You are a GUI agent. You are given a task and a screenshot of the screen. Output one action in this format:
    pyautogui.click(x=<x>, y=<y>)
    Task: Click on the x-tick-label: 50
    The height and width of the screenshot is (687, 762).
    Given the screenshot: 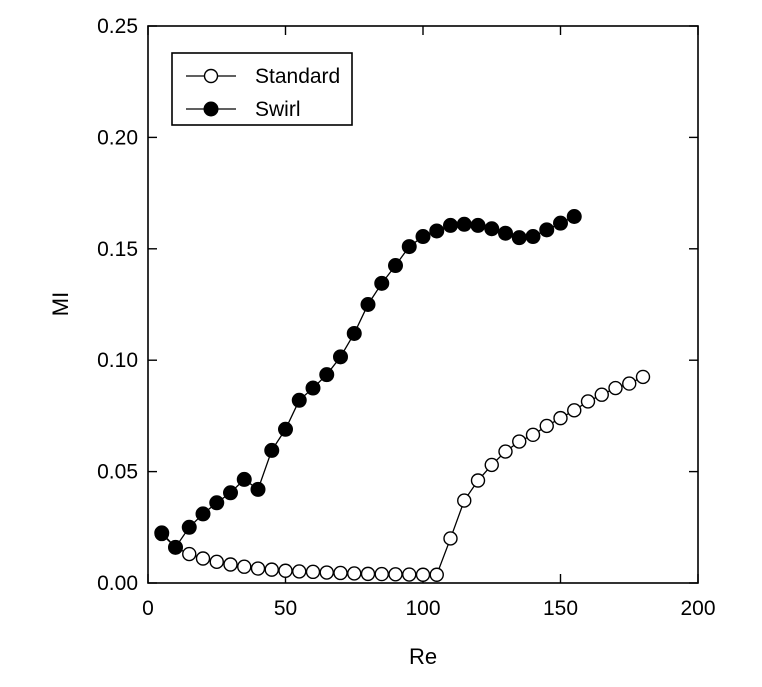 What is the action you would take?
    pyautogui.click(x=285, y=608)
    